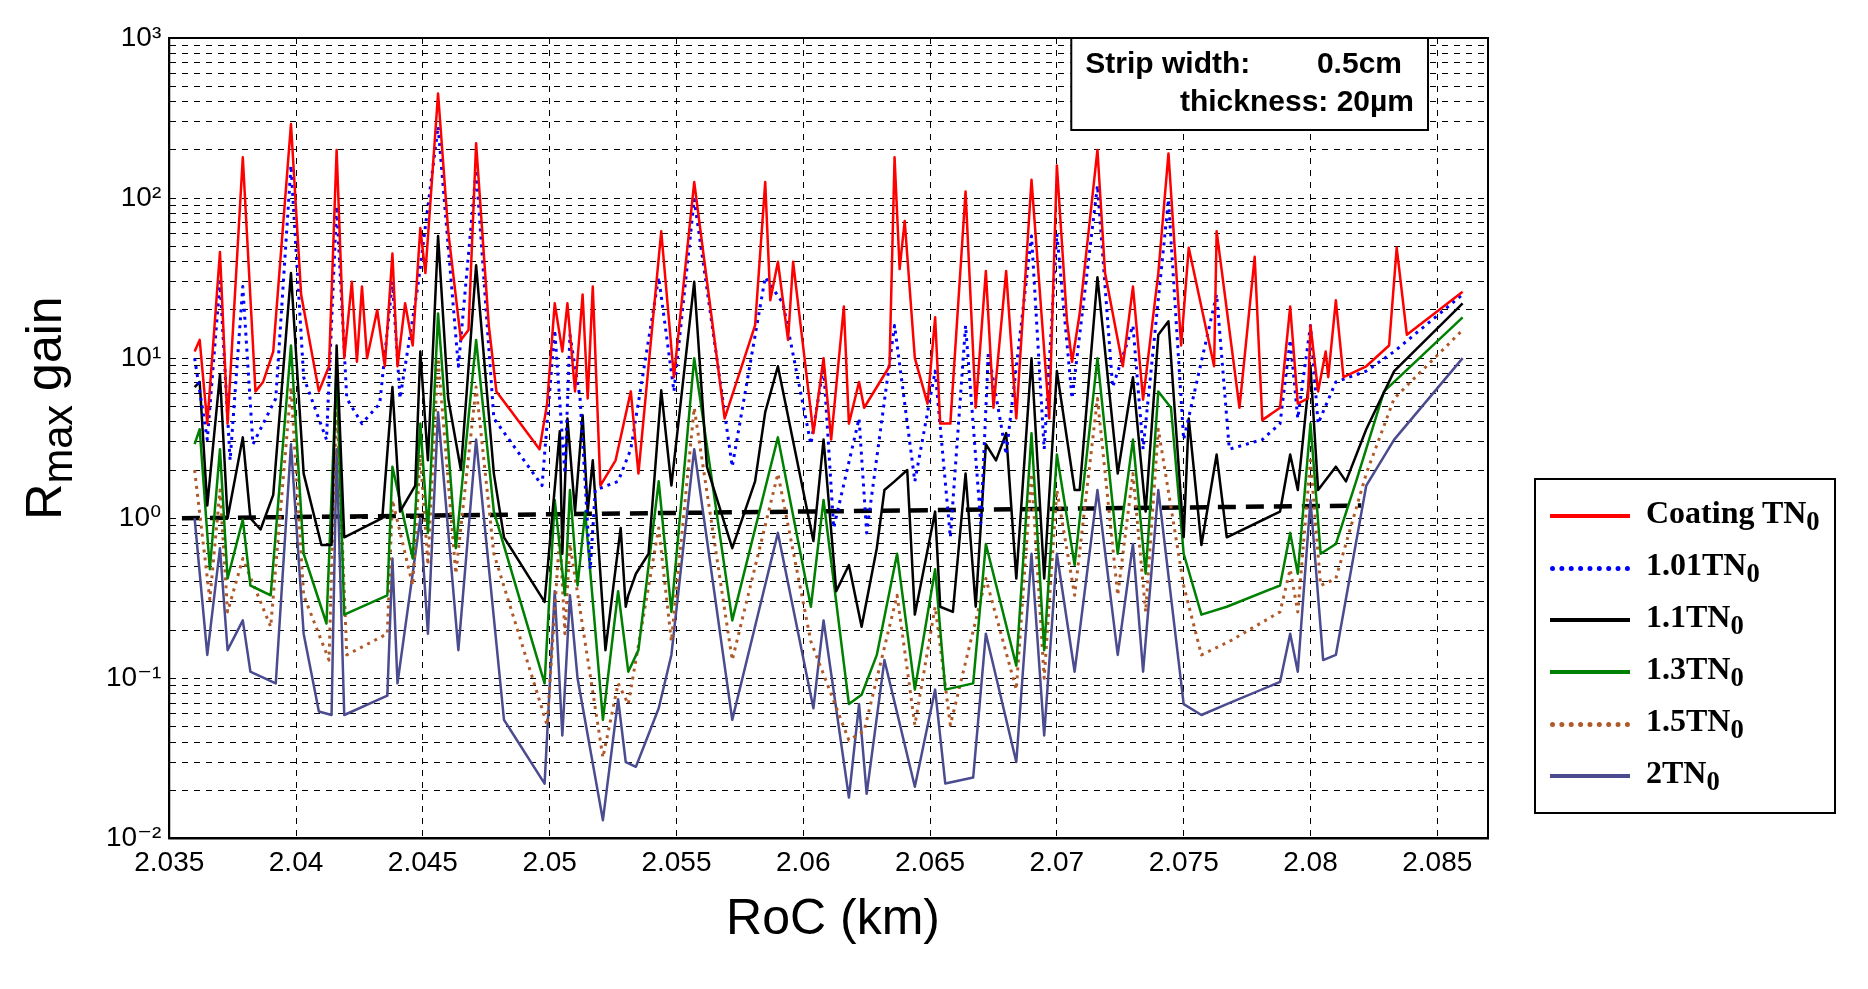 Image resolution: width=1868 pixels, height=989 pixels. I want to click on x-tick-label: 2.05, so click(549, 861).